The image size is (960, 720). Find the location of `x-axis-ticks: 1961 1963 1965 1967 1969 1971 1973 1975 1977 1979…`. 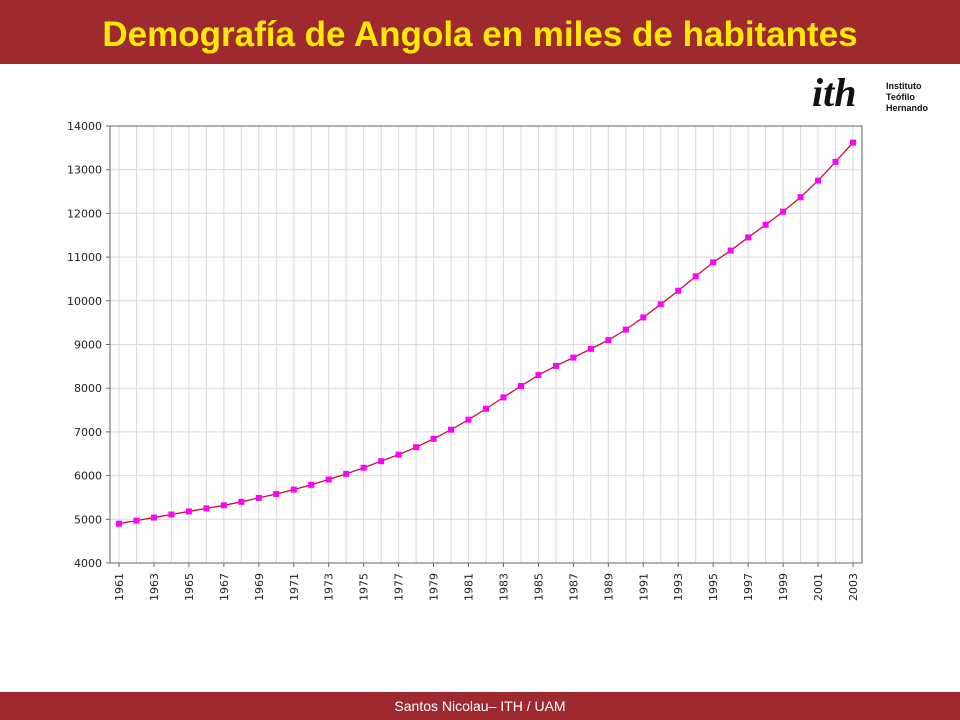

x-axis-ticks: 1961 1963 1965 1967 1969 1971 1973 1975 1977 1979… is located at coordinates (486, 582).